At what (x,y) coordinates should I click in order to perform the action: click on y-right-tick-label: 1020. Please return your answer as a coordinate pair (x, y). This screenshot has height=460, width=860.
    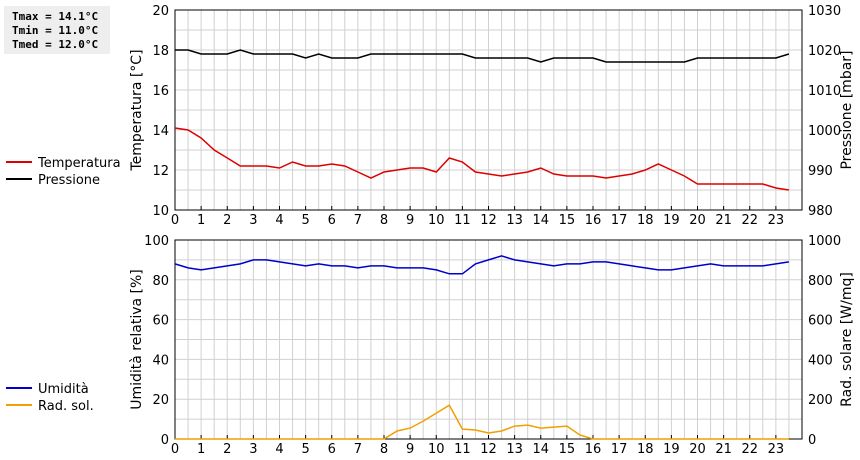
    Looking at the image, I should click on (824, 51).